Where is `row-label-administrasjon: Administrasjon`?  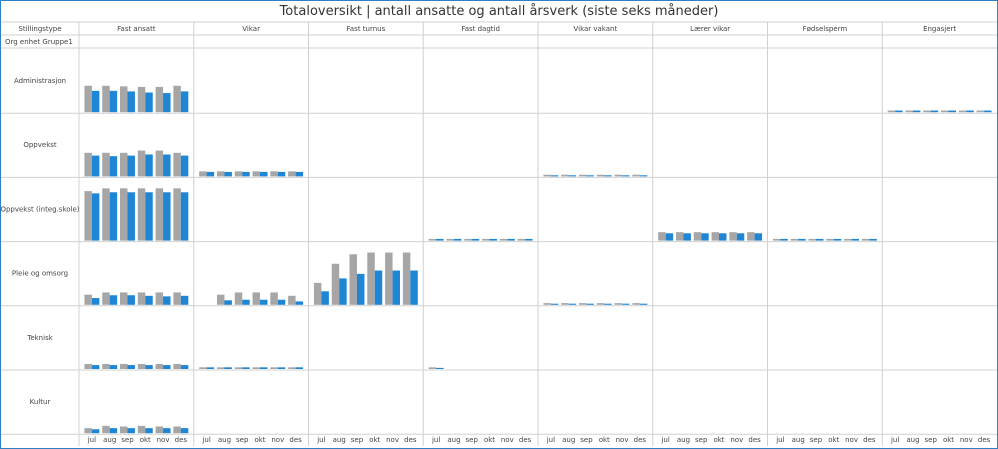 row-label-administrasjon: Administrasjon is located at coordinates (40, 81).